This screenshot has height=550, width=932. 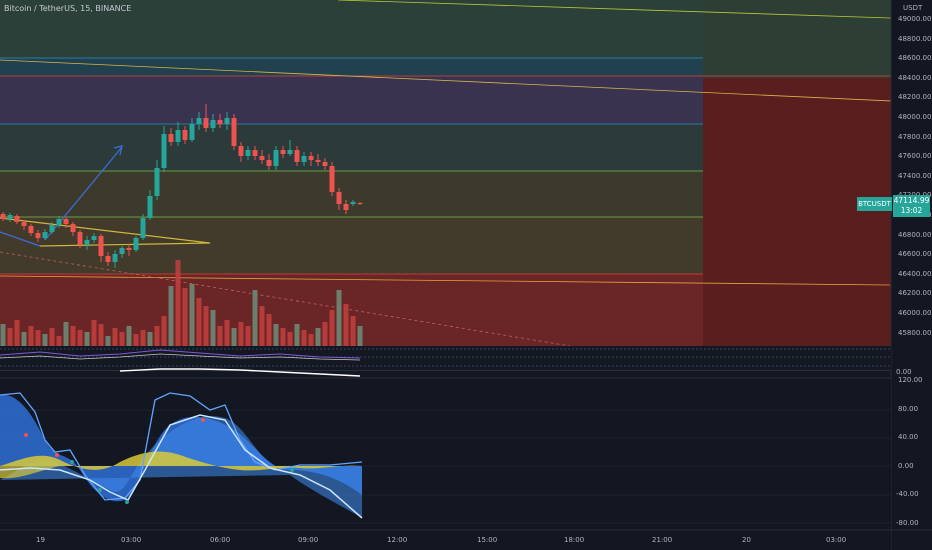 I want to click on currency-label: USDT, so click(x=913, y=8).